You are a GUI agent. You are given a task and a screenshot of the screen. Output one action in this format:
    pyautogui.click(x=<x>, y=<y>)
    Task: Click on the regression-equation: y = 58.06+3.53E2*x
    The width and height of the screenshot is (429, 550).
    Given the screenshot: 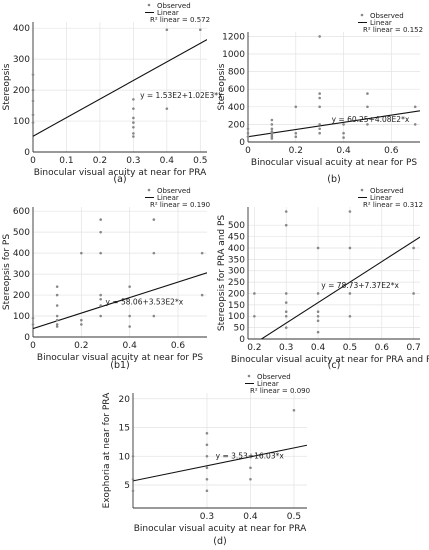 What is the action you would take?
    pyautogui.click(x=145, y=302)
    